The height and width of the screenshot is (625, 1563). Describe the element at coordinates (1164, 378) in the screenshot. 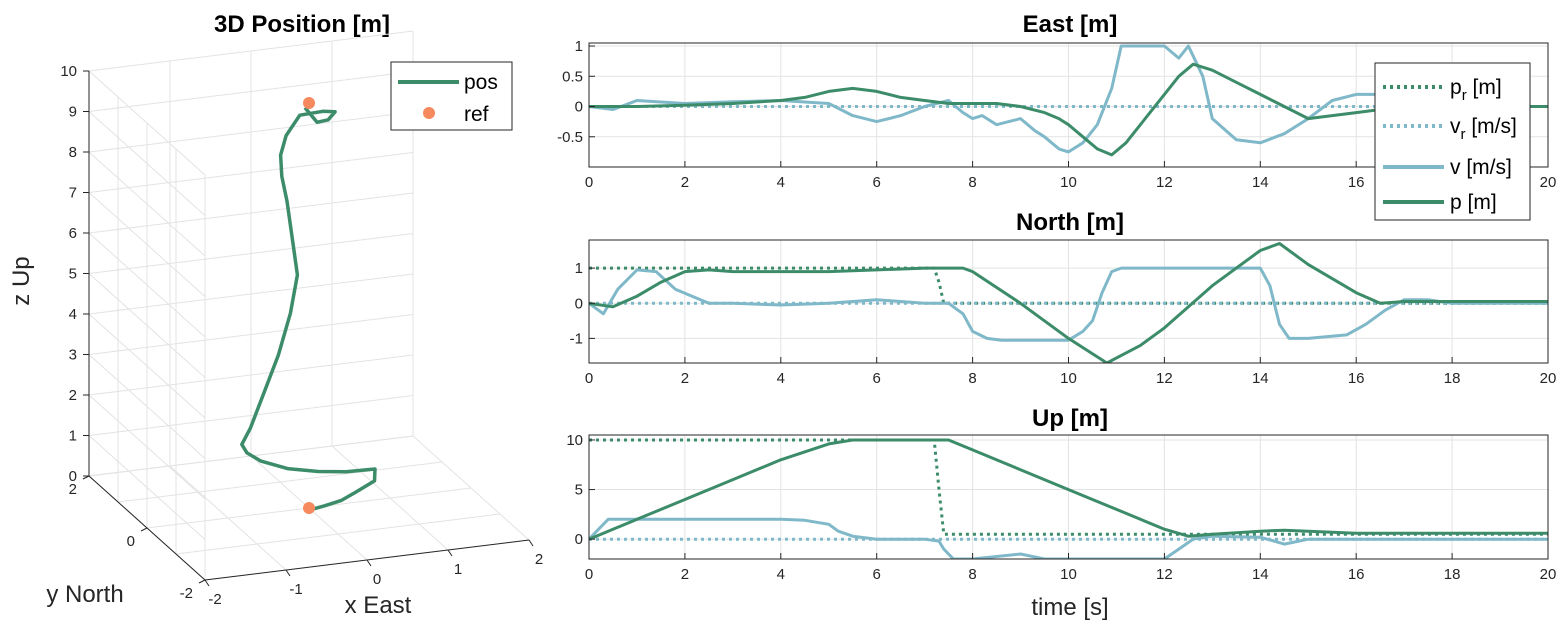

I see `north-xtick-label: 12` at that location.